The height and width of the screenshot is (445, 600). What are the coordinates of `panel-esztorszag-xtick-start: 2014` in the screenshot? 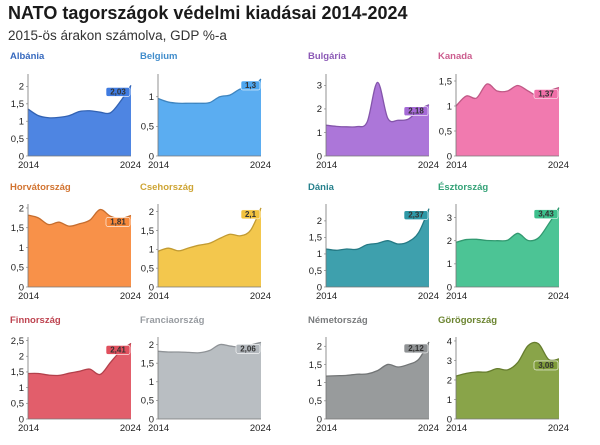 It's located at (456, 296).